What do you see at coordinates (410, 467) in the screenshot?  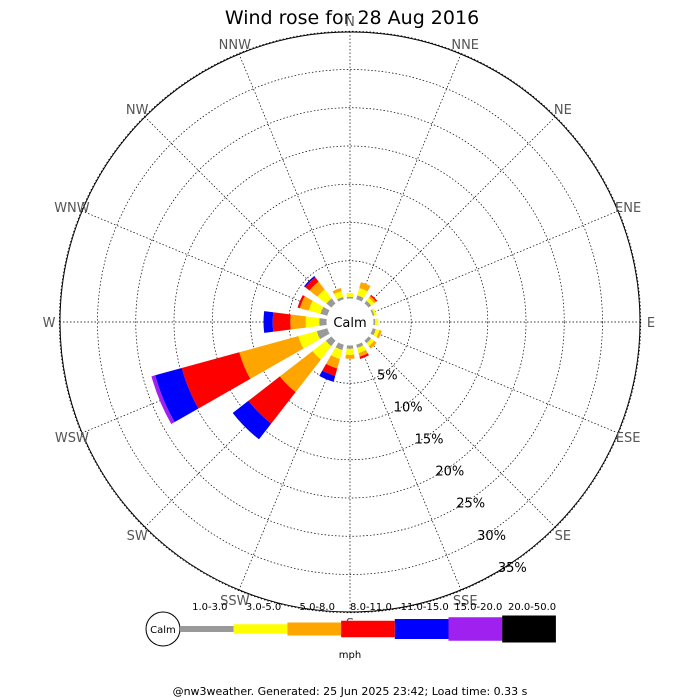 I see `spoke-sse` at bounding box center [410, 467].